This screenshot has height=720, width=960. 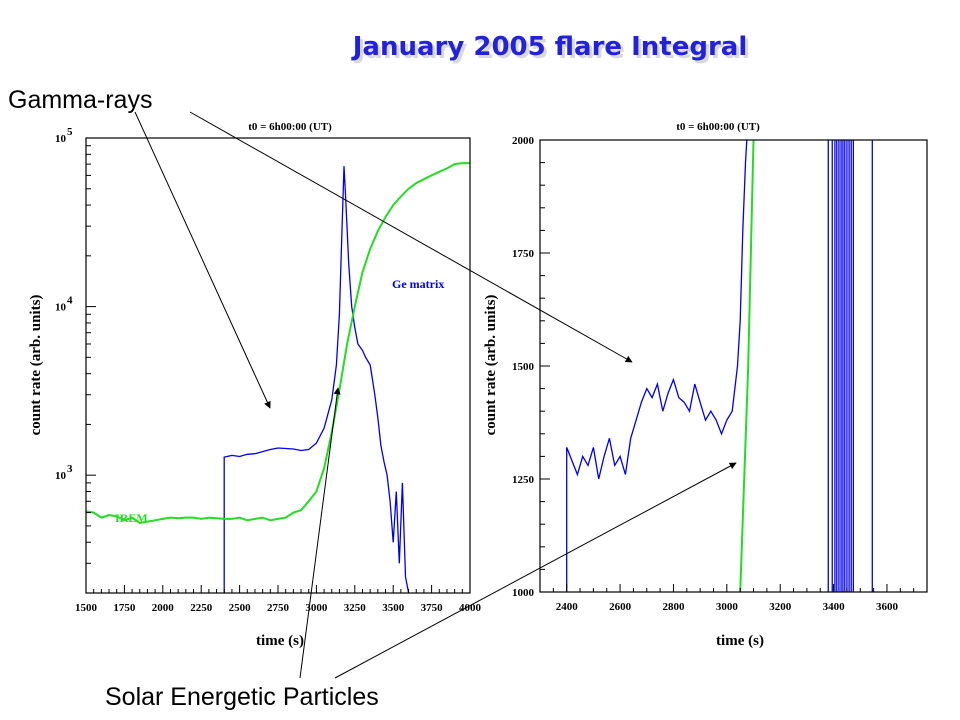 What do you see at coordinates (80, 100) in the screenshot?
I see `annotation-gamma-rays: Gamma-rays` at bounding box center [80, 100].